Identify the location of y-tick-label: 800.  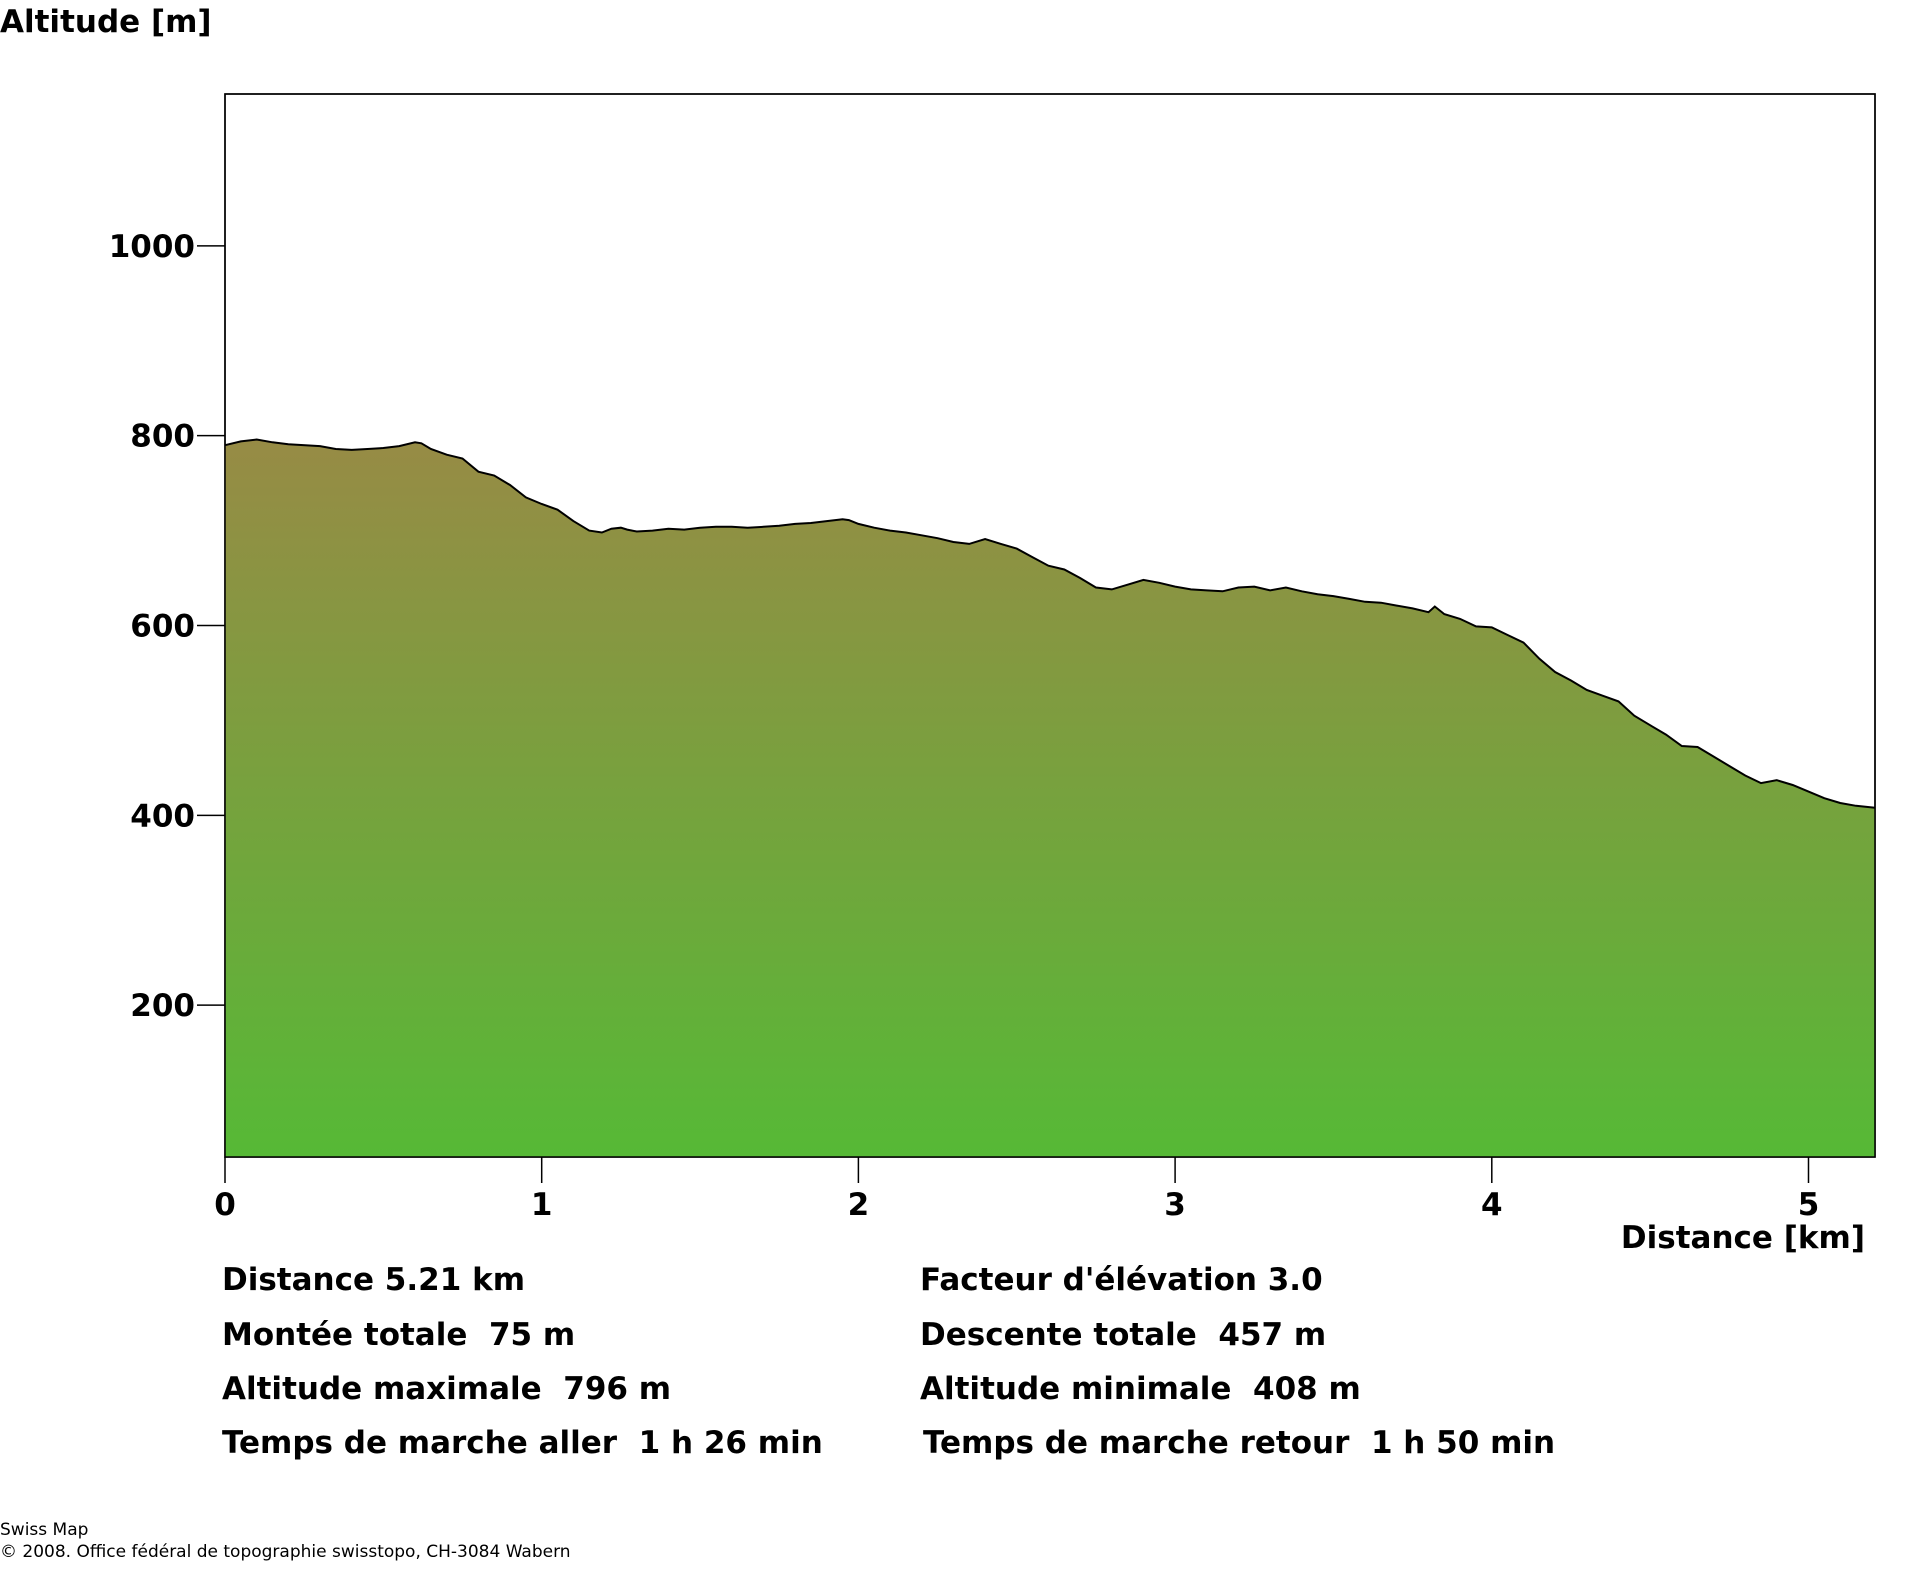
(162, 437).